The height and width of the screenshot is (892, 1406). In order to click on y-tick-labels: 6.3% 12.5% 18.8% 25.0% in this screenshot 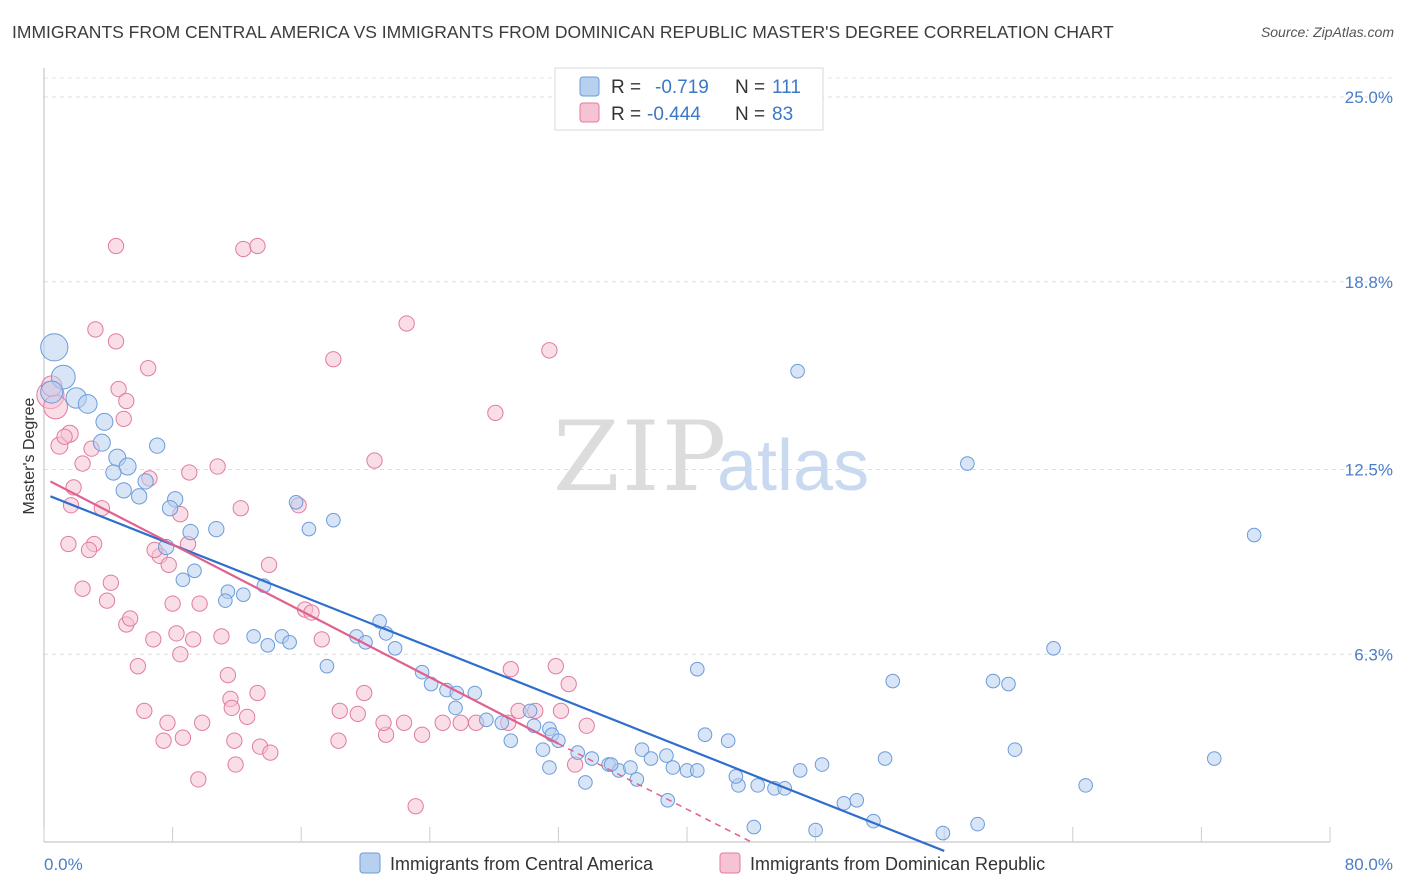, I will do `click(1369, 376)`.